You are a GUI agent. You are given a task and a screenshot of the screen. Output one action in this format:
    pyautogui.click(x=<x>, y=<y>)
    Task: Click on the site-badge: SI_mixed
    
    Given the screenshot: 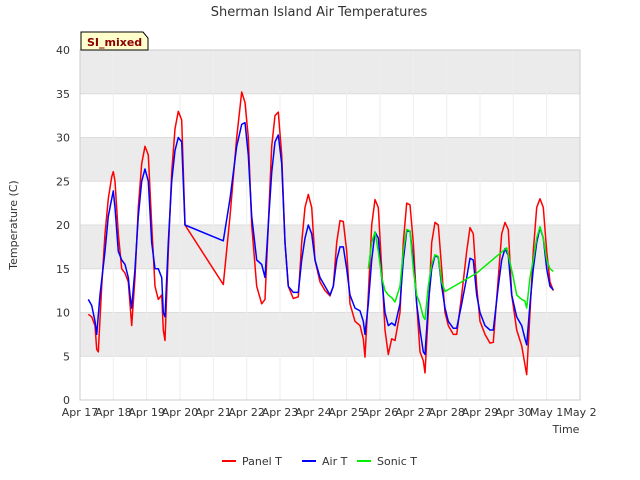 What is the action you would take?
    pyautogui.click(x=114, y=41)
    